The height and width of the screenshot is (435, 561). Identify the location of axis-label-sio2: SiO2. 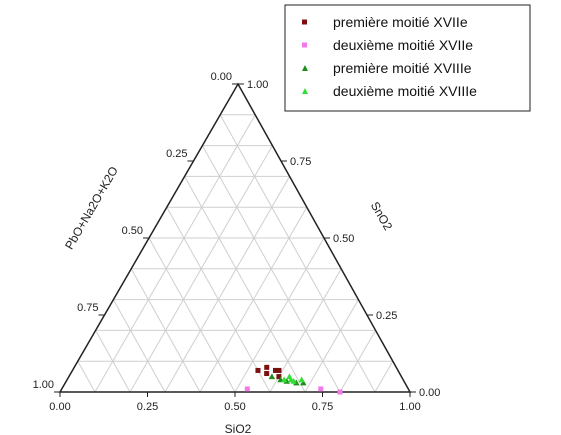
(238, 428).